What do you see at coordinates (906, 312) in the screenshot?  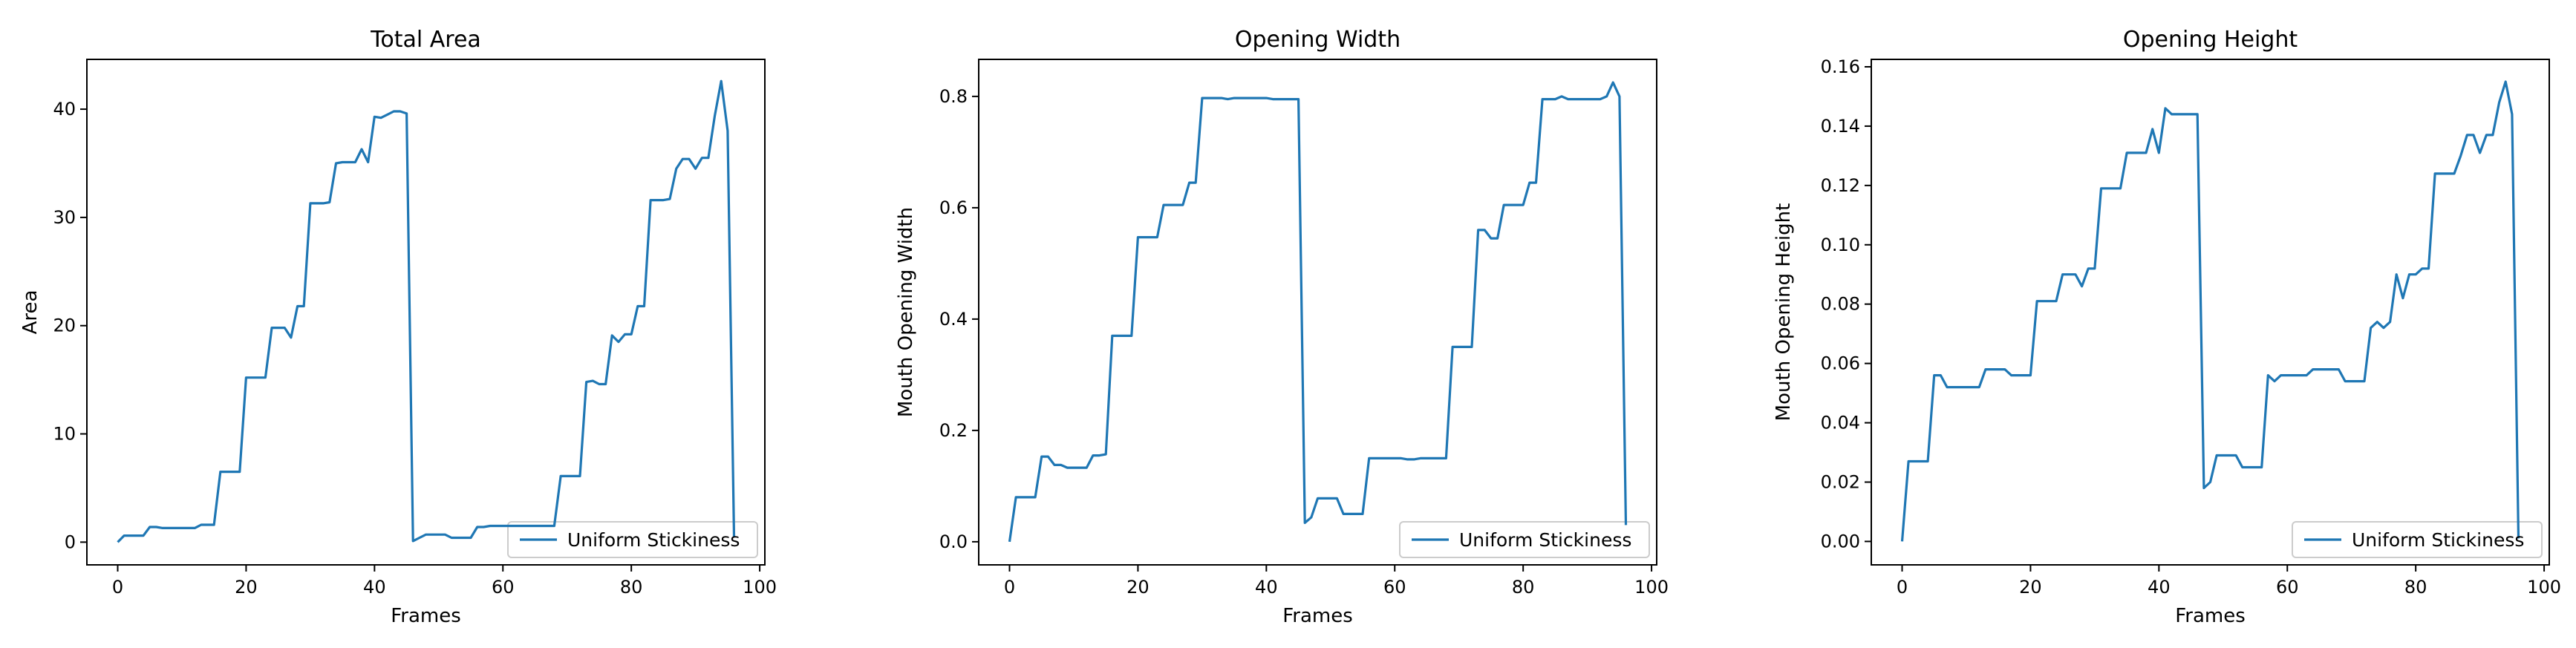 I see `y-axis-label: Mouth Opening Width` at bounding box center [906, 312].